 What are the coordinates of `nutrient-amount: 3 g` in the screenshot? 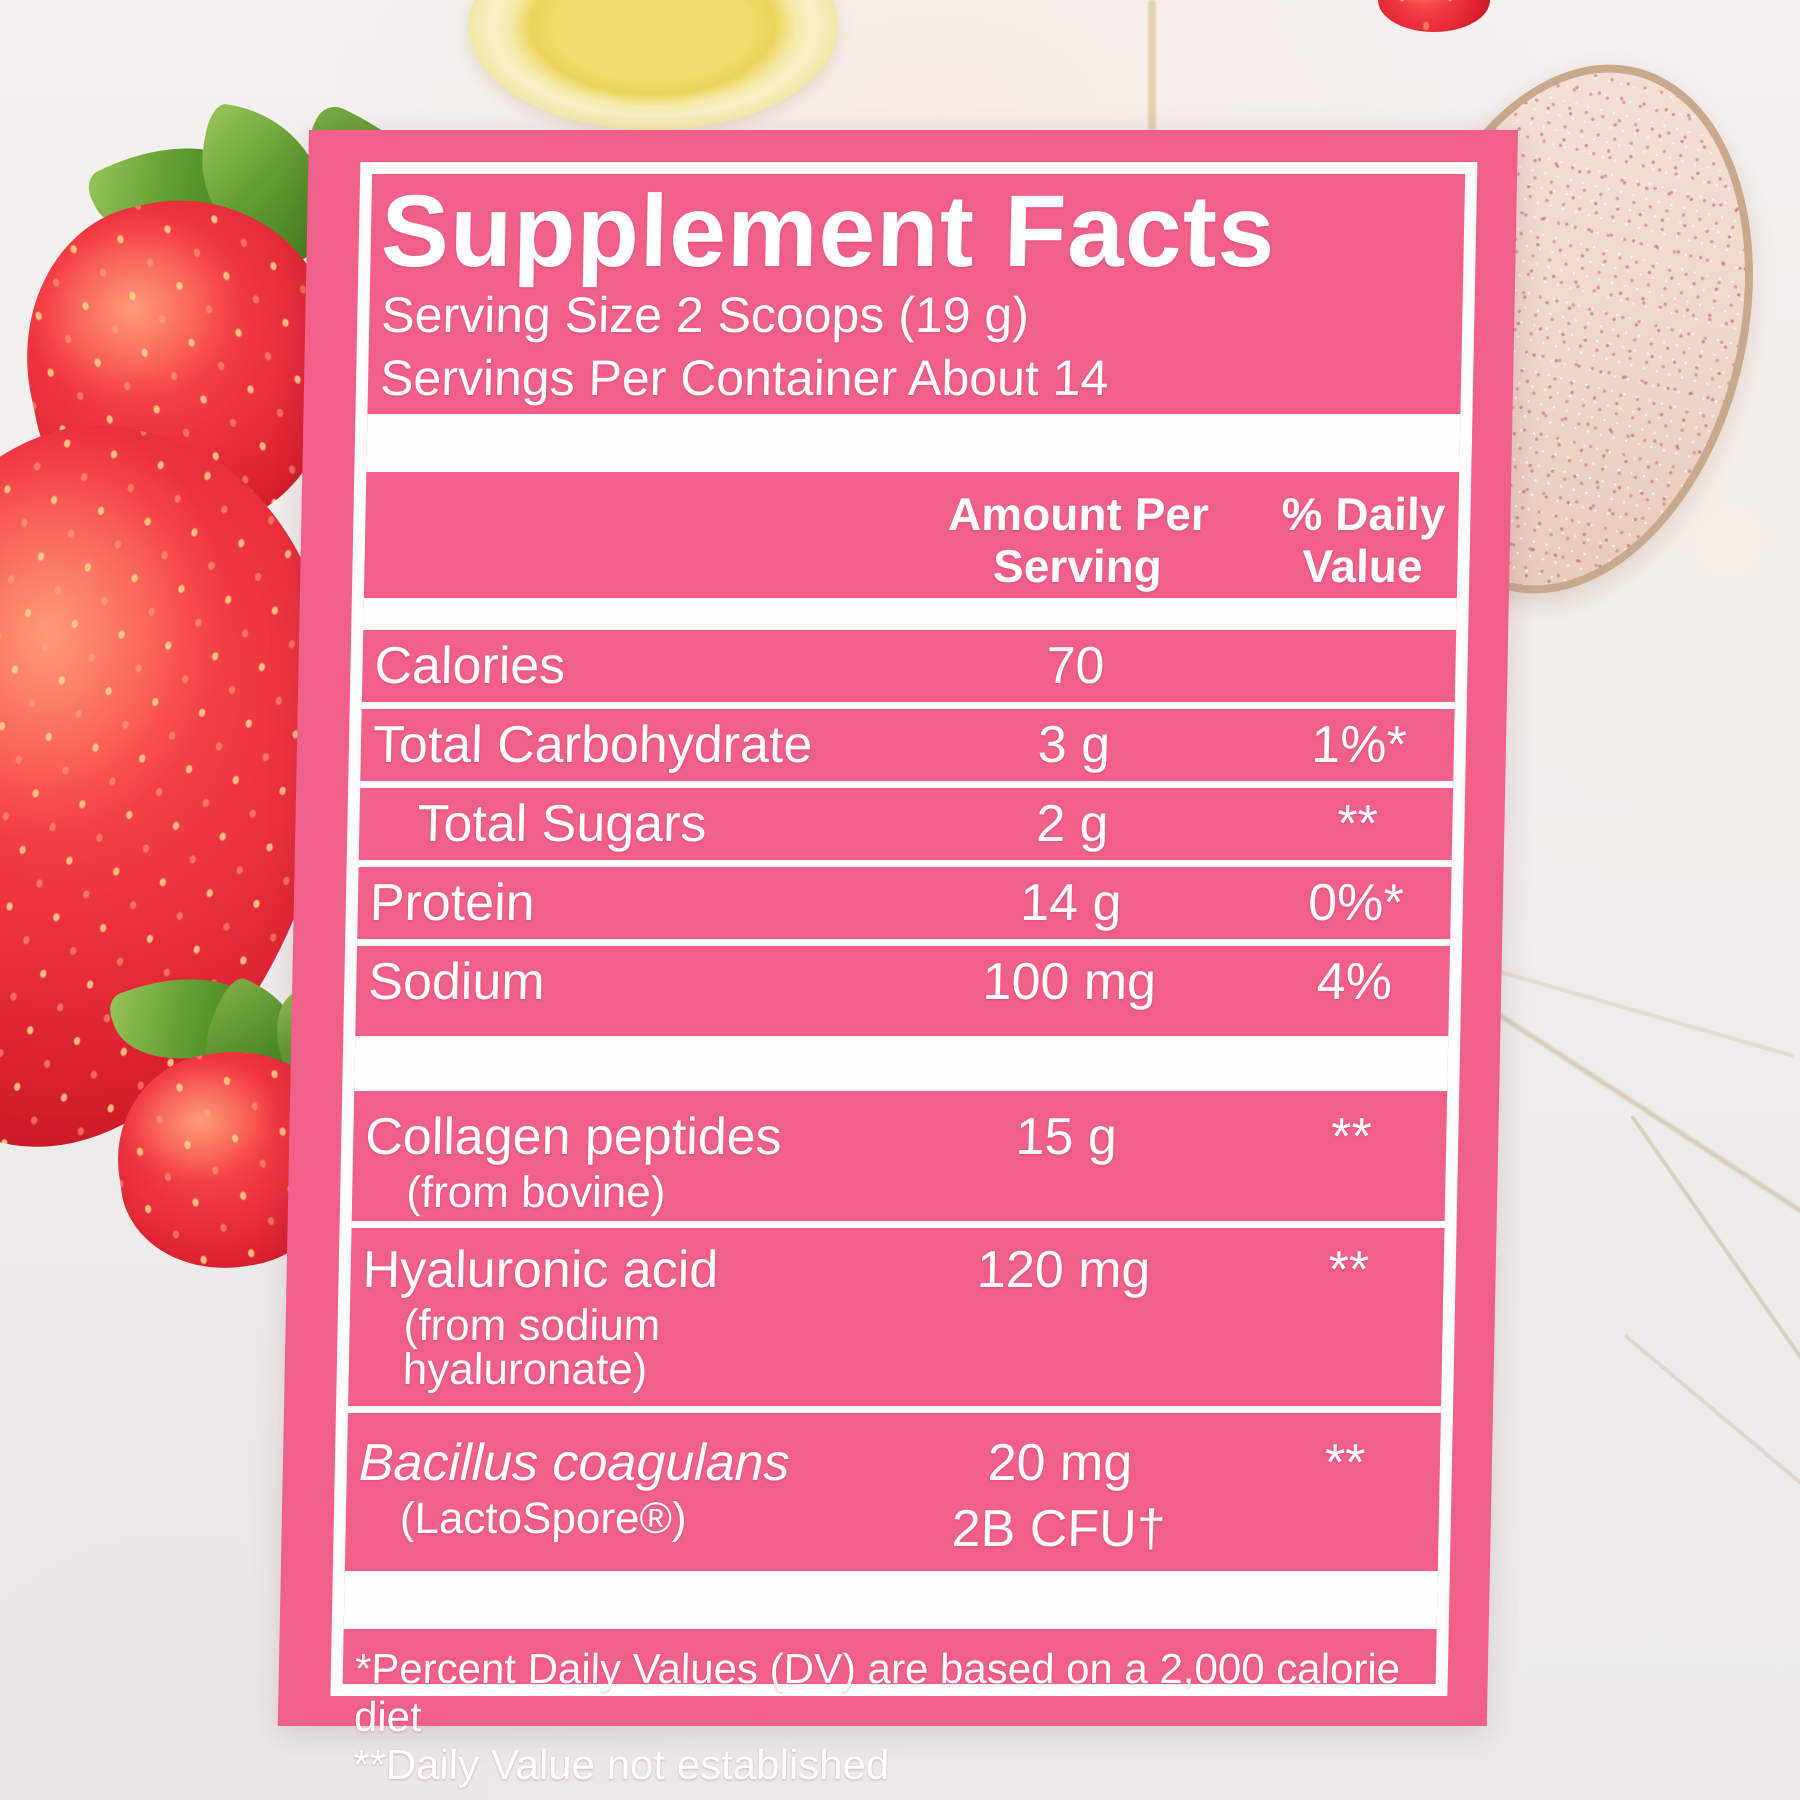 It's located at (1074, 745).